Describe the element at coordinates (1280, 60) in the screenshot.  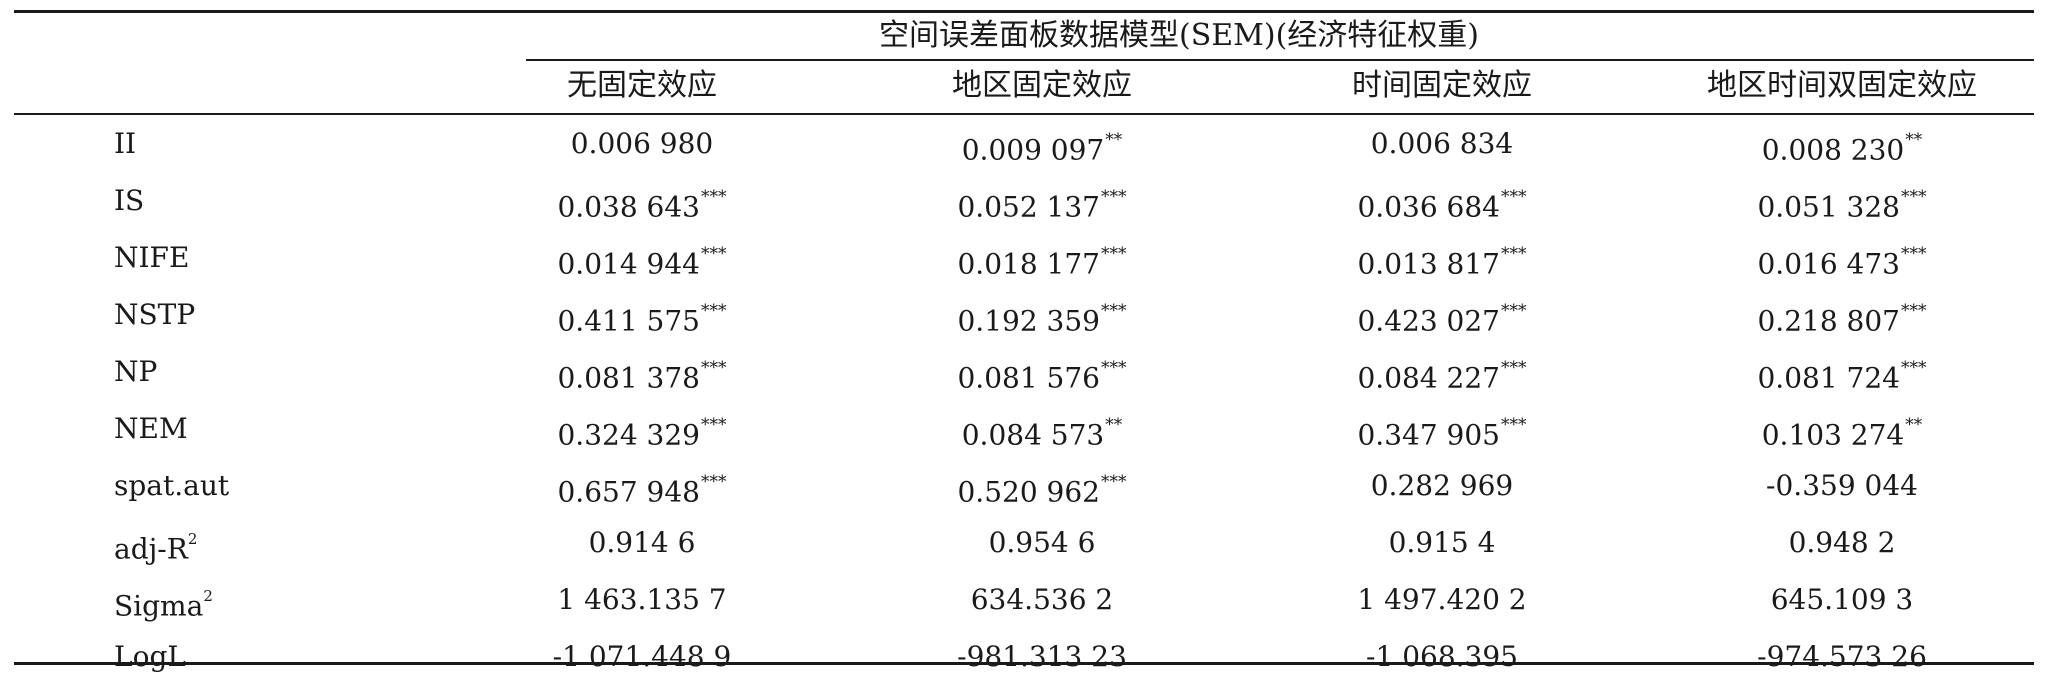
I see `group-header-rule` at that location.